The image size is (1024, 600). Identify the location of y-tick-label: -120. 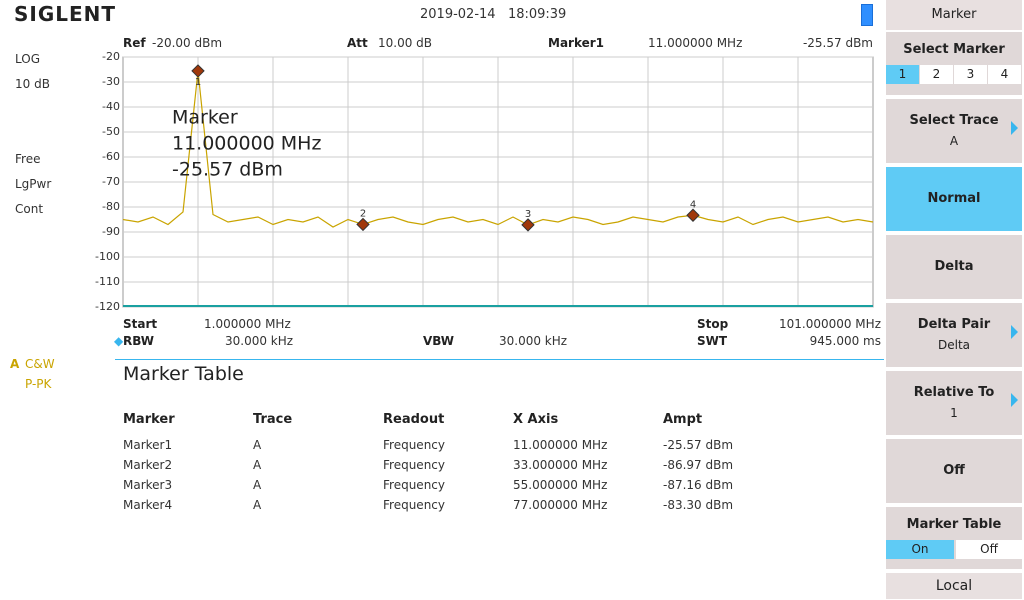
(107, 306).